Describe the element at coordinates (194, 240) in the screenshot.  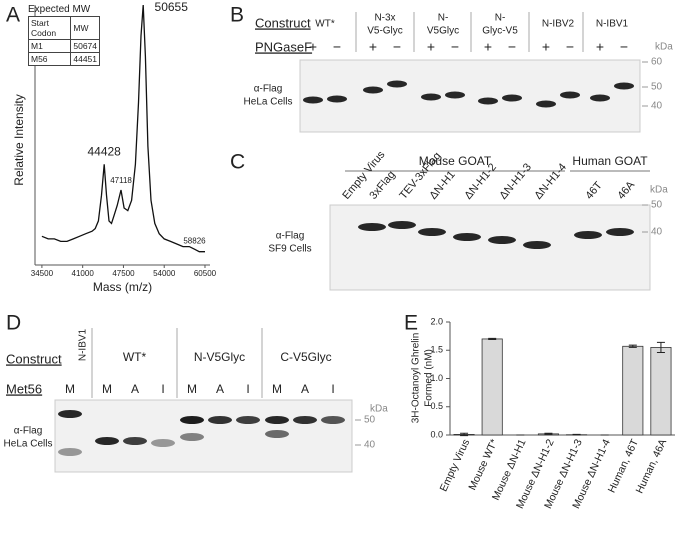
I see `peak-label: 58826` at that location.